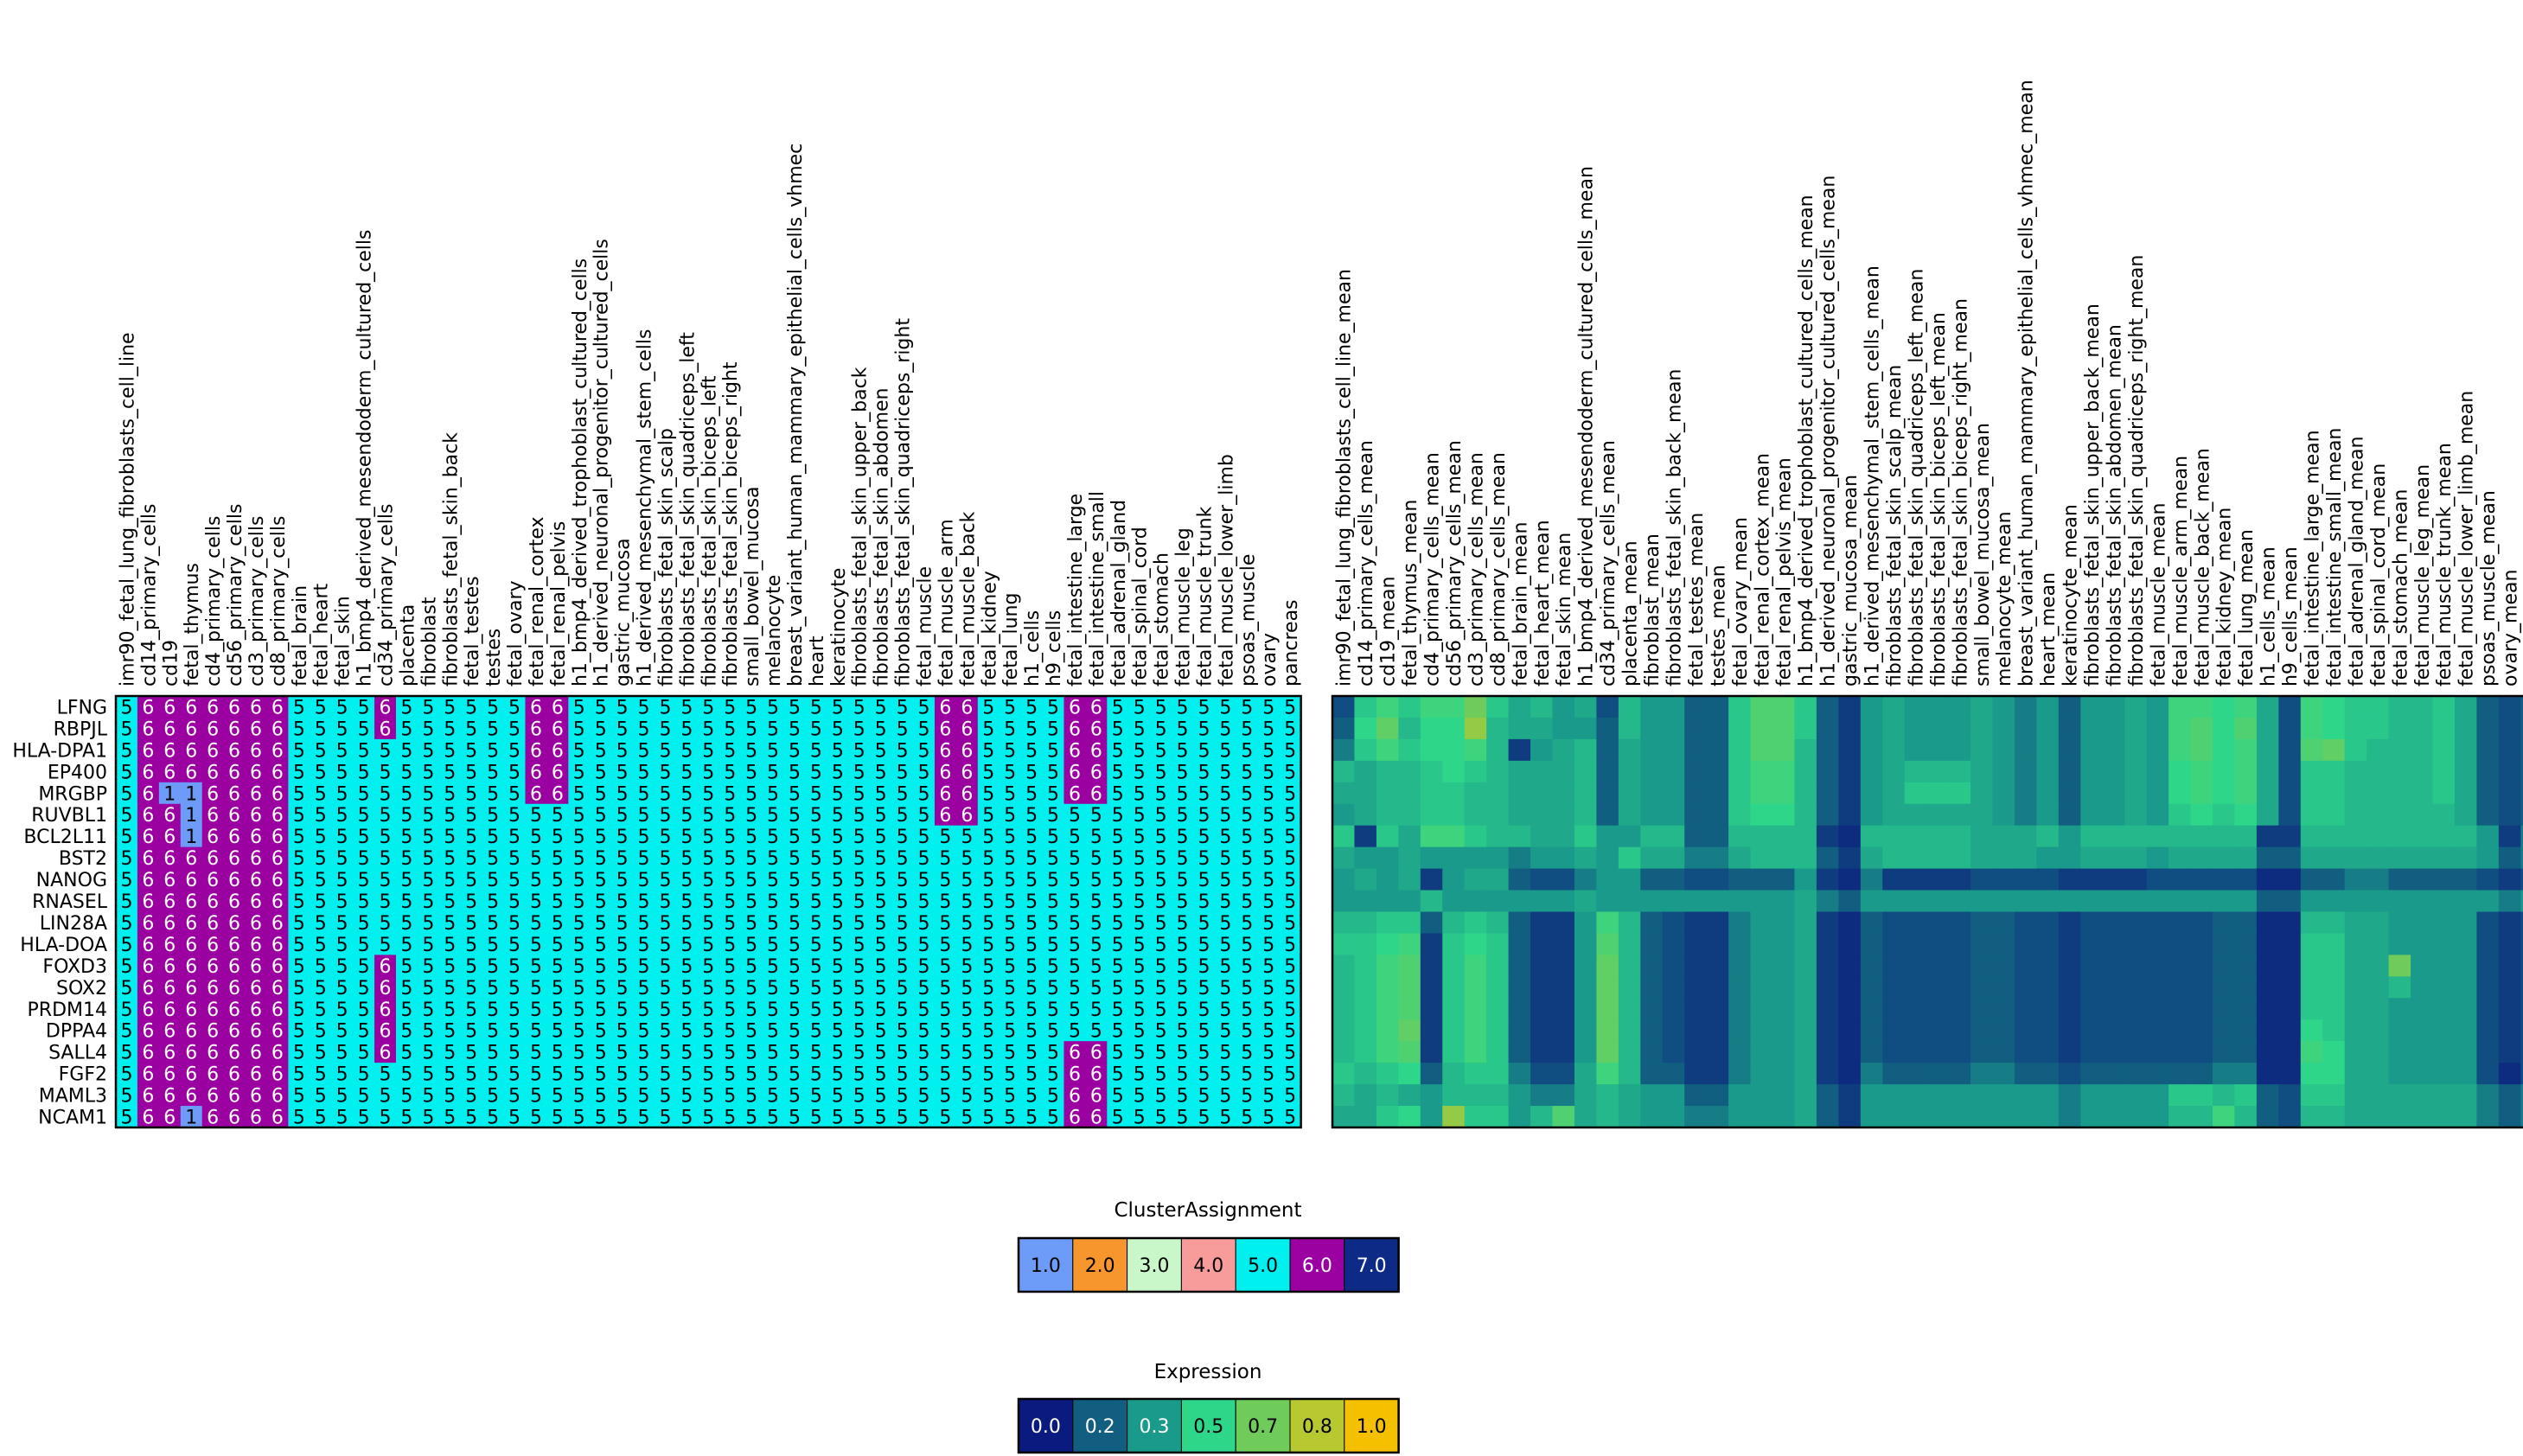 The height and width of the screenshot is (1456, 2523). Describe the element at coordinates (1785, 572) in the screenshot. I see `column-label: fetal_renal_pelvis_mean` at that location.